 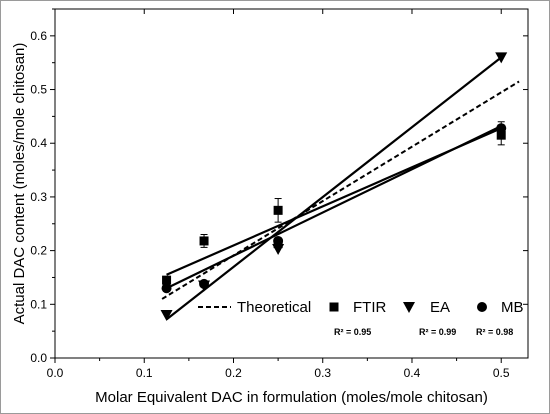 What do you see at coordinates (38, 36) in the screenshot?
I see `y-tick-label: 0.6` at bounding box center [38, 36].